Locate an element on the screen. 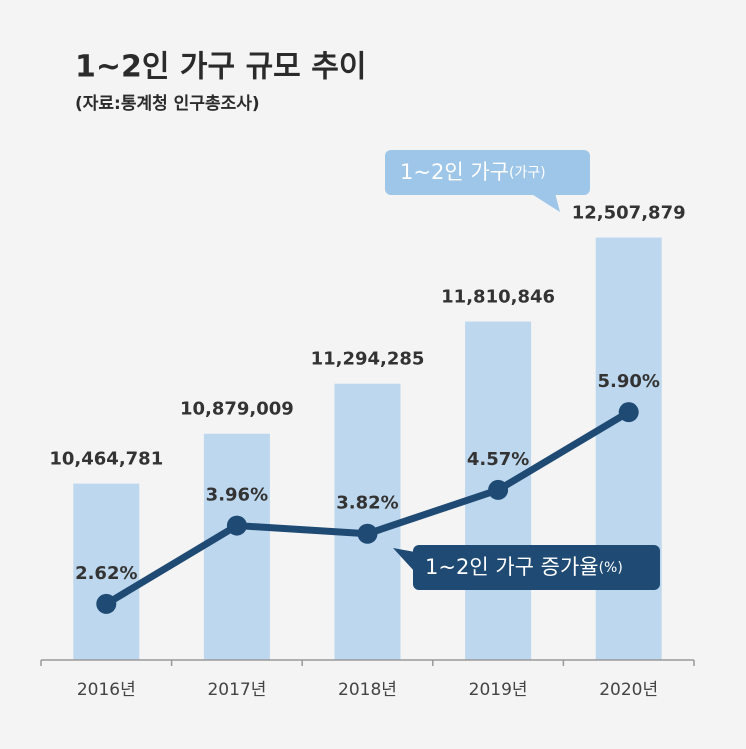  bar-value-label: 10,464,781 is located at coordinates (106, 459).